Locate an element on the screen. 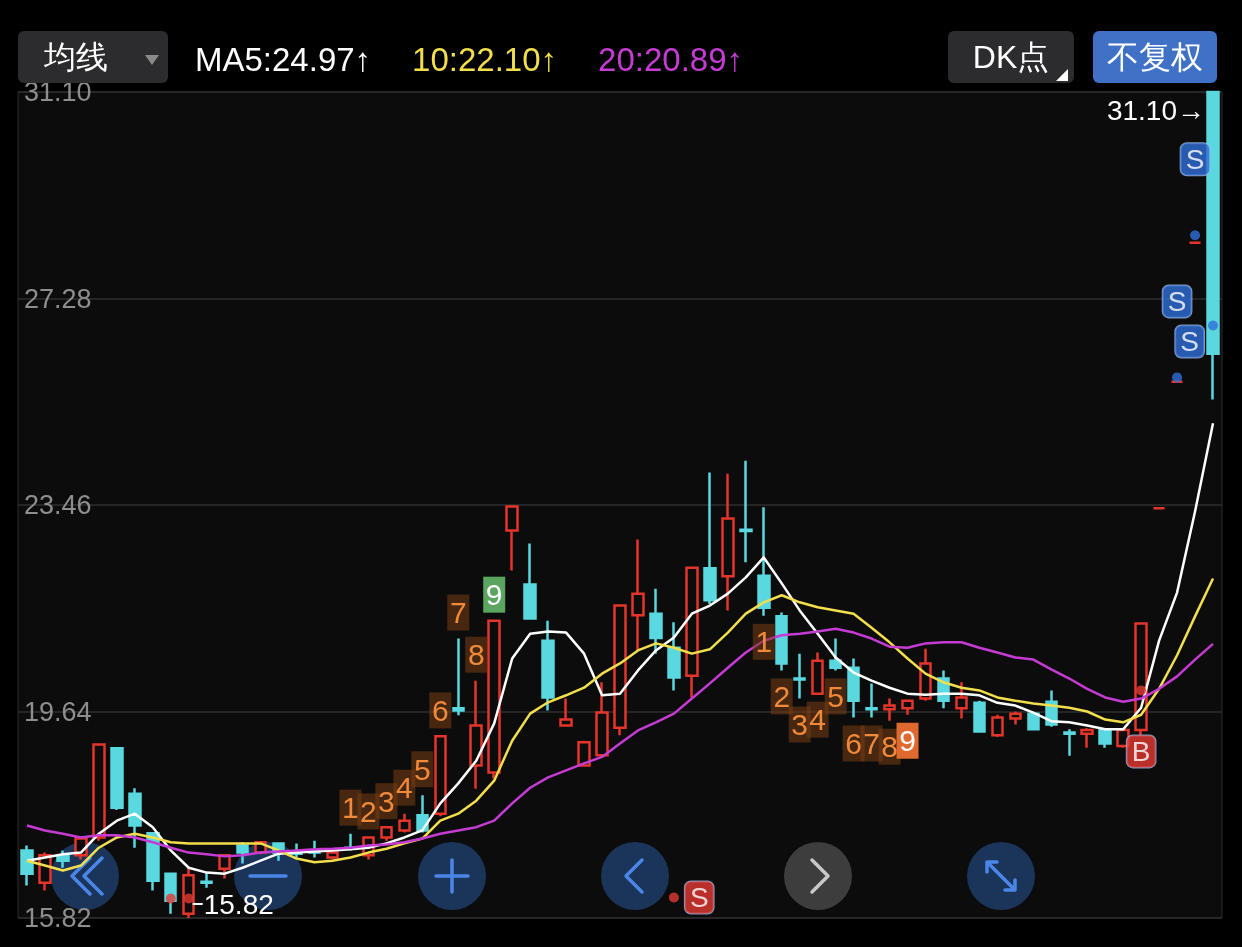 This screenshot has width=1242, height=947. text: 均线 is located at coordinates (76, 57).